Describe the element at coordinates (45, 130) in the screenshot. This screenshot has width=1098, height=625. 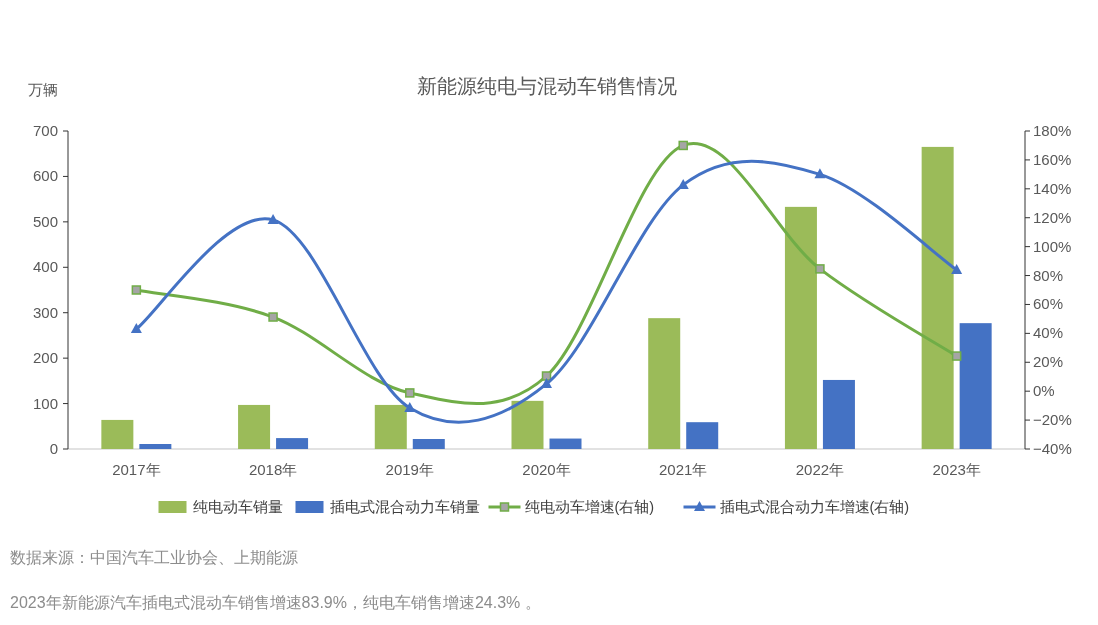
I see `y-tick-label: 700` at that location.